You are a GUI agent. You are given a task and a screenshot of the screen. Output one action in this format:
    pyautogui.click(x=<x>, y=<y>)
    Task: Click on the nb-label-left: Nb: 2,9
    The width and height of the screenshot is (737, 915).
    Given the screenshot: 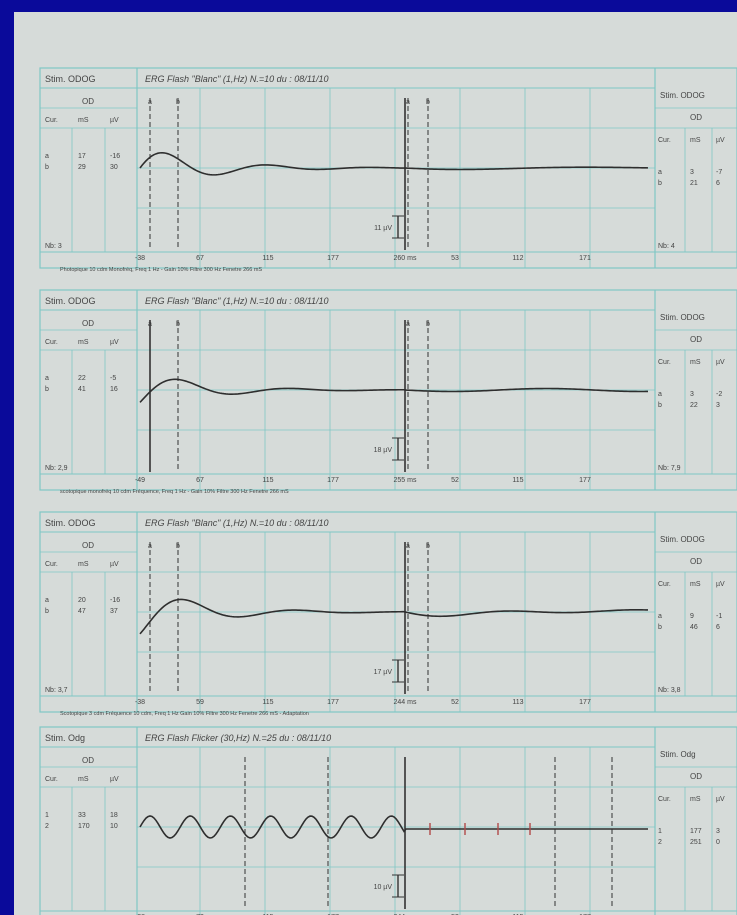 What is the action you would take?
    pyautogui.click(x=56, y=468)
    